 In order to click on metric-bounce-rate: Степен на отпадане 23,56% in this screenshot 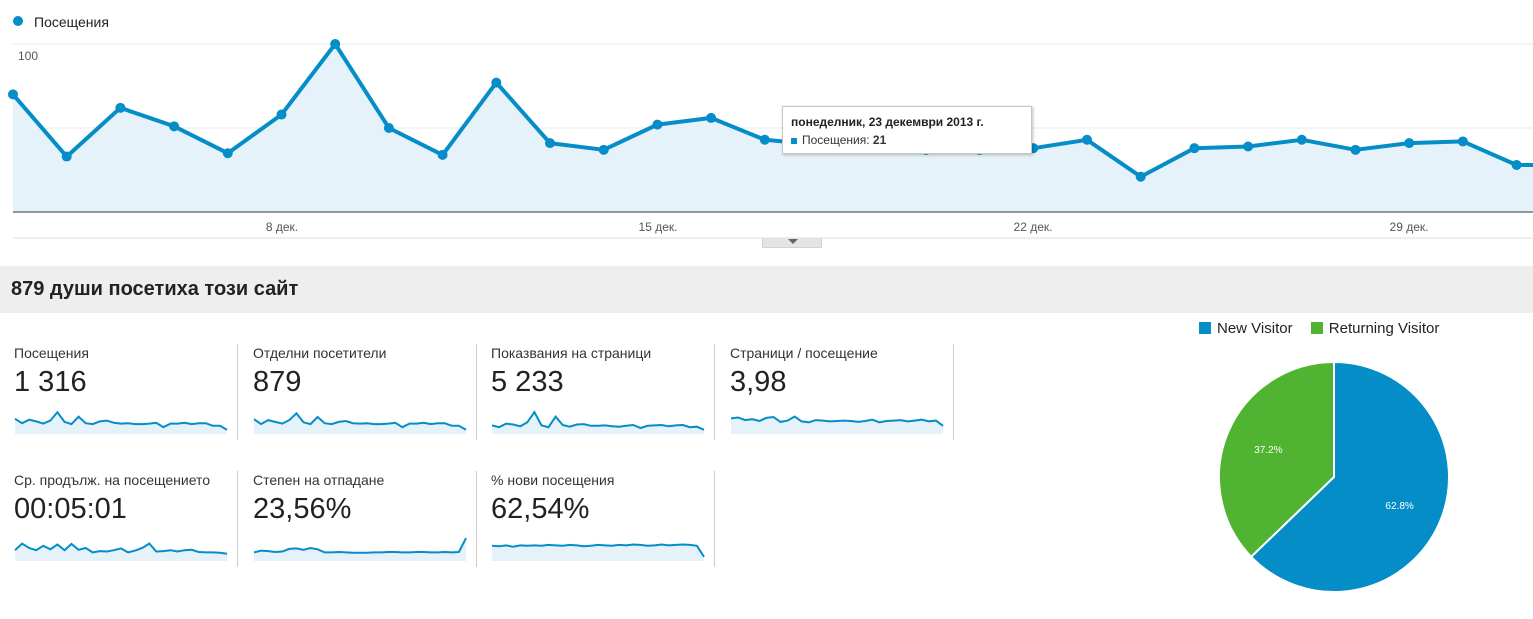, I will do `click(358, 519)`.